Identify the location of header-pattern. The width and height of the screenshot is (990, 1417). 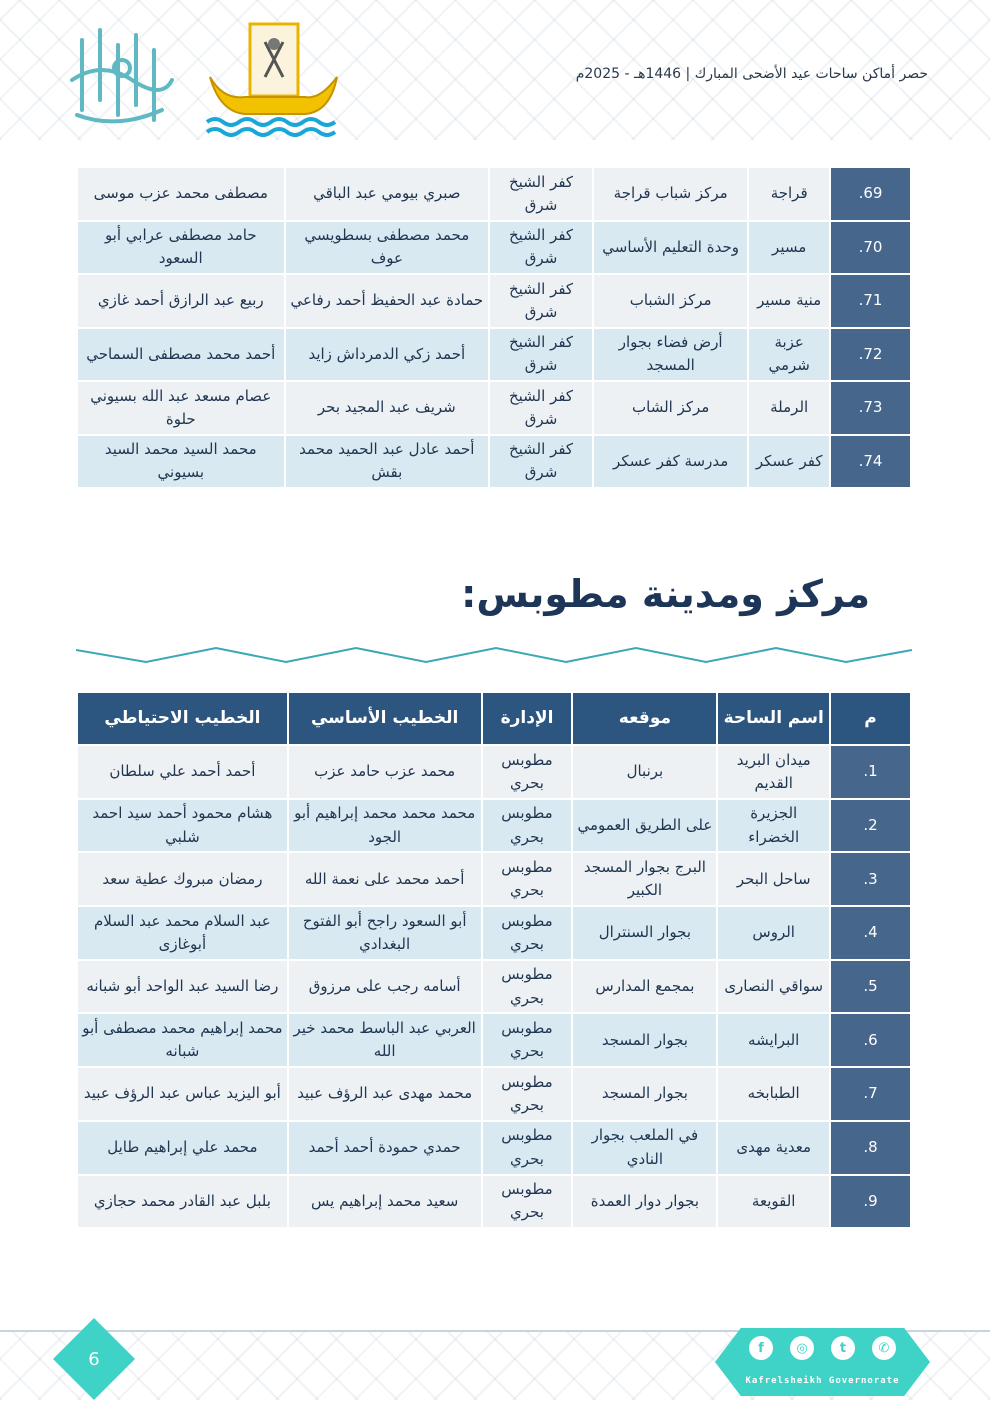
(495, 70).